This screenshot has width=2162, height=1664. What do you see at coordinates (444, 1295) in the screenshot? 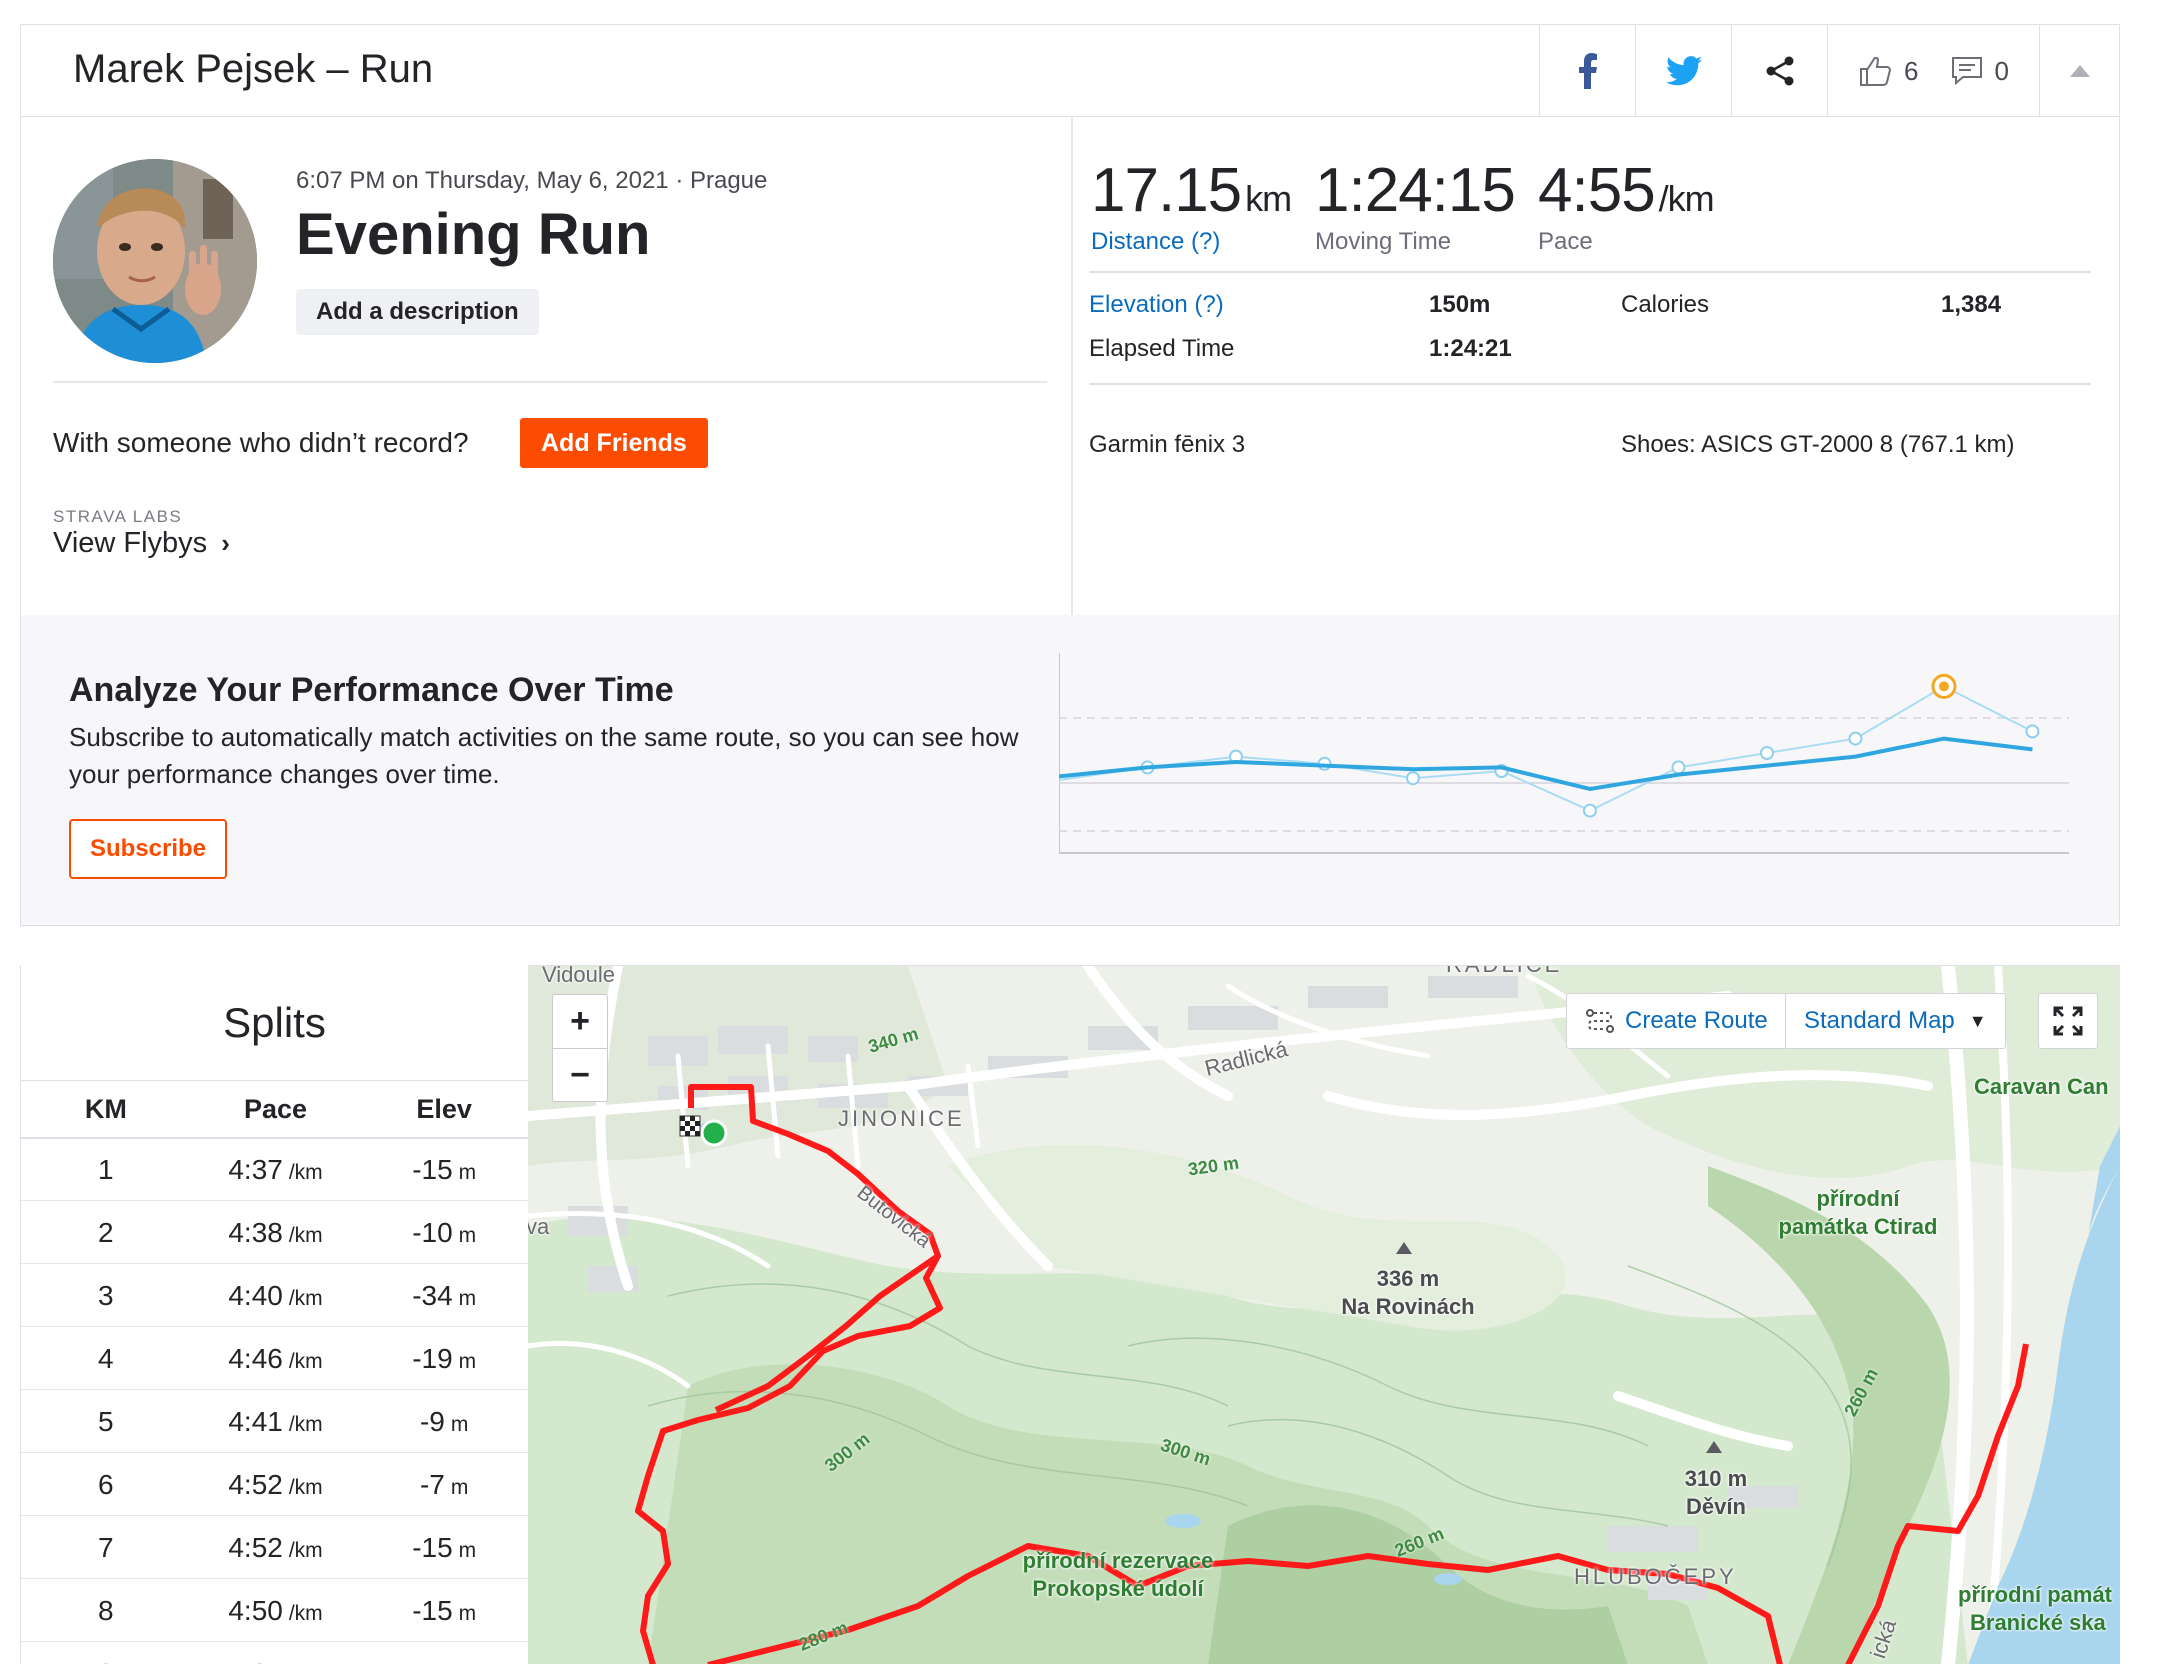
I see `split-elev: -34 m` at bounding box center [444, 1295].